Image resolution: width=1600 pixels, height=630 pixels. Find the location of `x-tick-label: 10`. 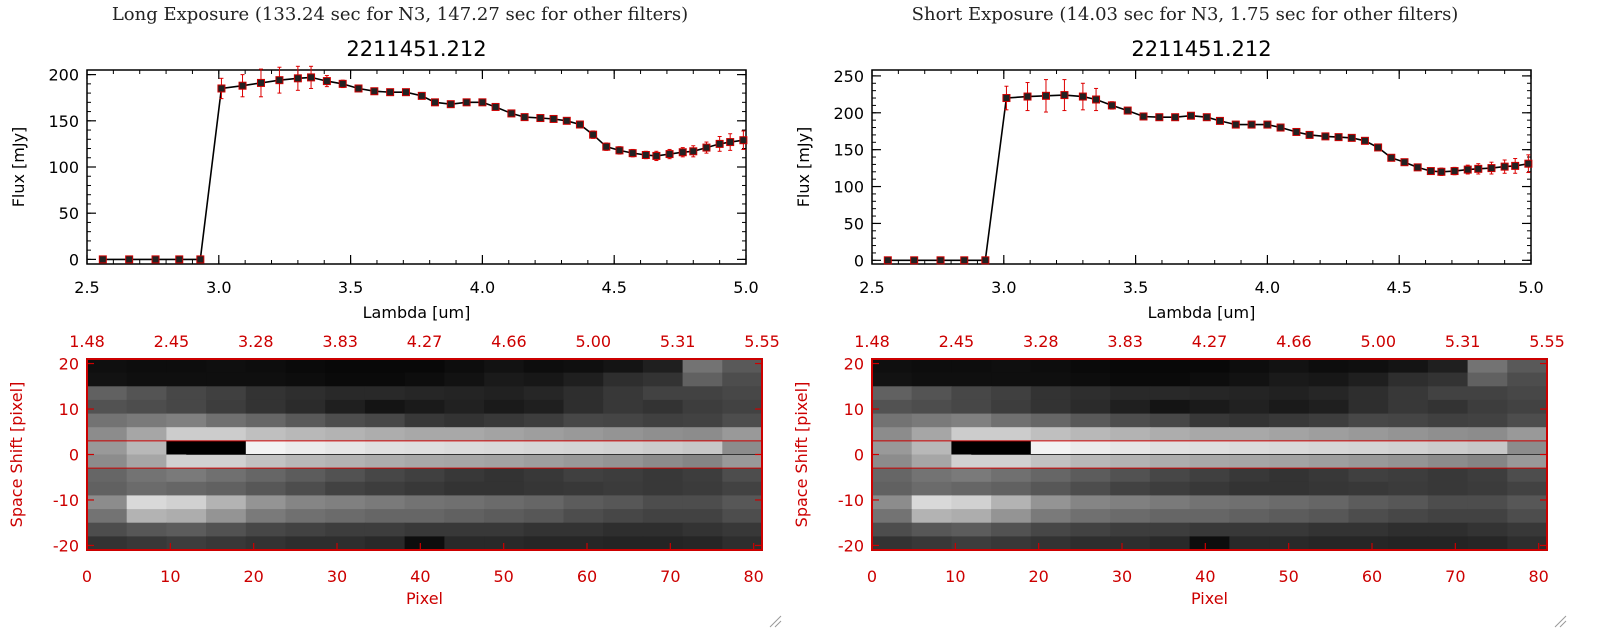

x-tick-label: 10 is located at coordinates (170, 576).